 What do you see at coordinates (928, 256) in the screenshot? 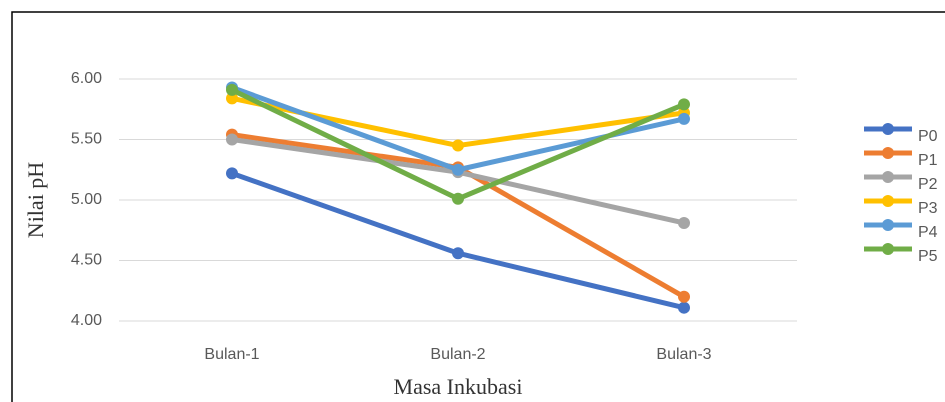
I see `legend-label: P5` at bounding box center [928, 256].